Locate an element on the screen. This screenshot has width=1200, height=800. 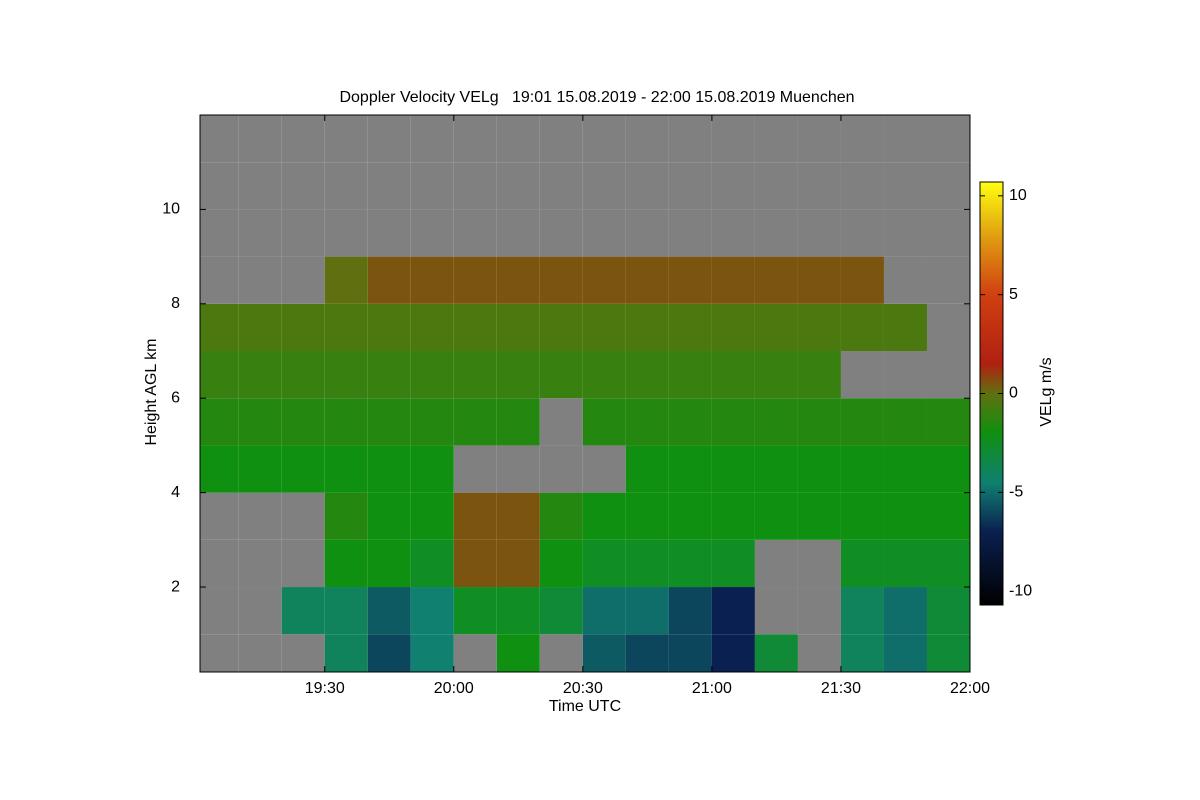
y-tick-label: 6 is located at coordinates (175, 397).